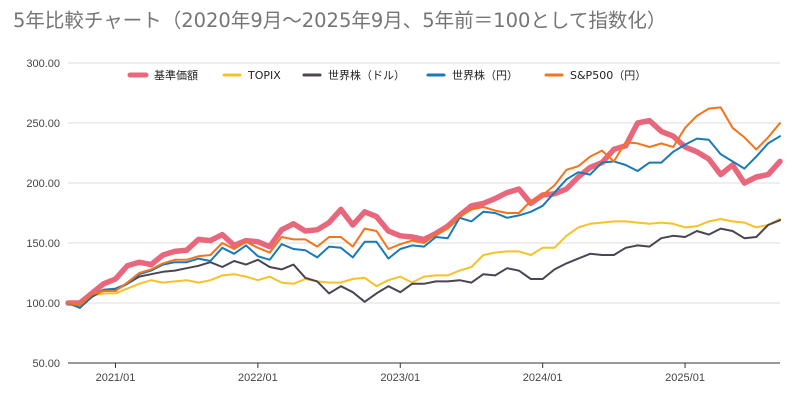 Image resolution: width=800 pixels, height=405 pixels. I want to click on chart-title: 5年比較チャート（2020年9月～2025年9月、5年前＝100として指数化）, so click(340, 20).